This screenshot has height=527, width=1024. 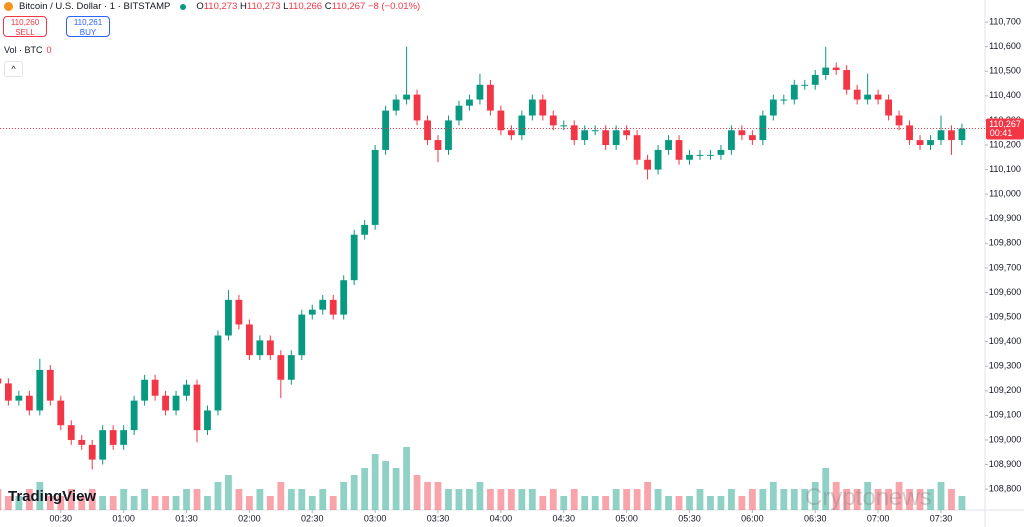 I want to click on collapse-button: ^, so click(x=13, y=69).